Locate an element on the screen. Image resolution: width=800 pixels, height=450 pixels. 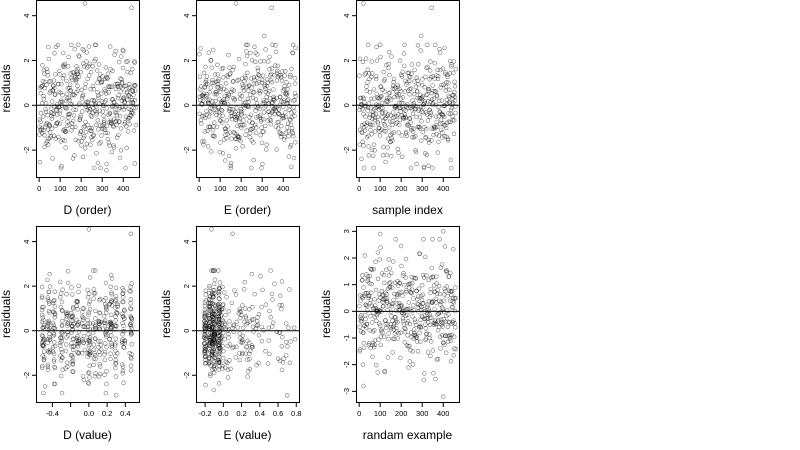
x-tick-label: -0.4 is located at coordinates (52, 413).